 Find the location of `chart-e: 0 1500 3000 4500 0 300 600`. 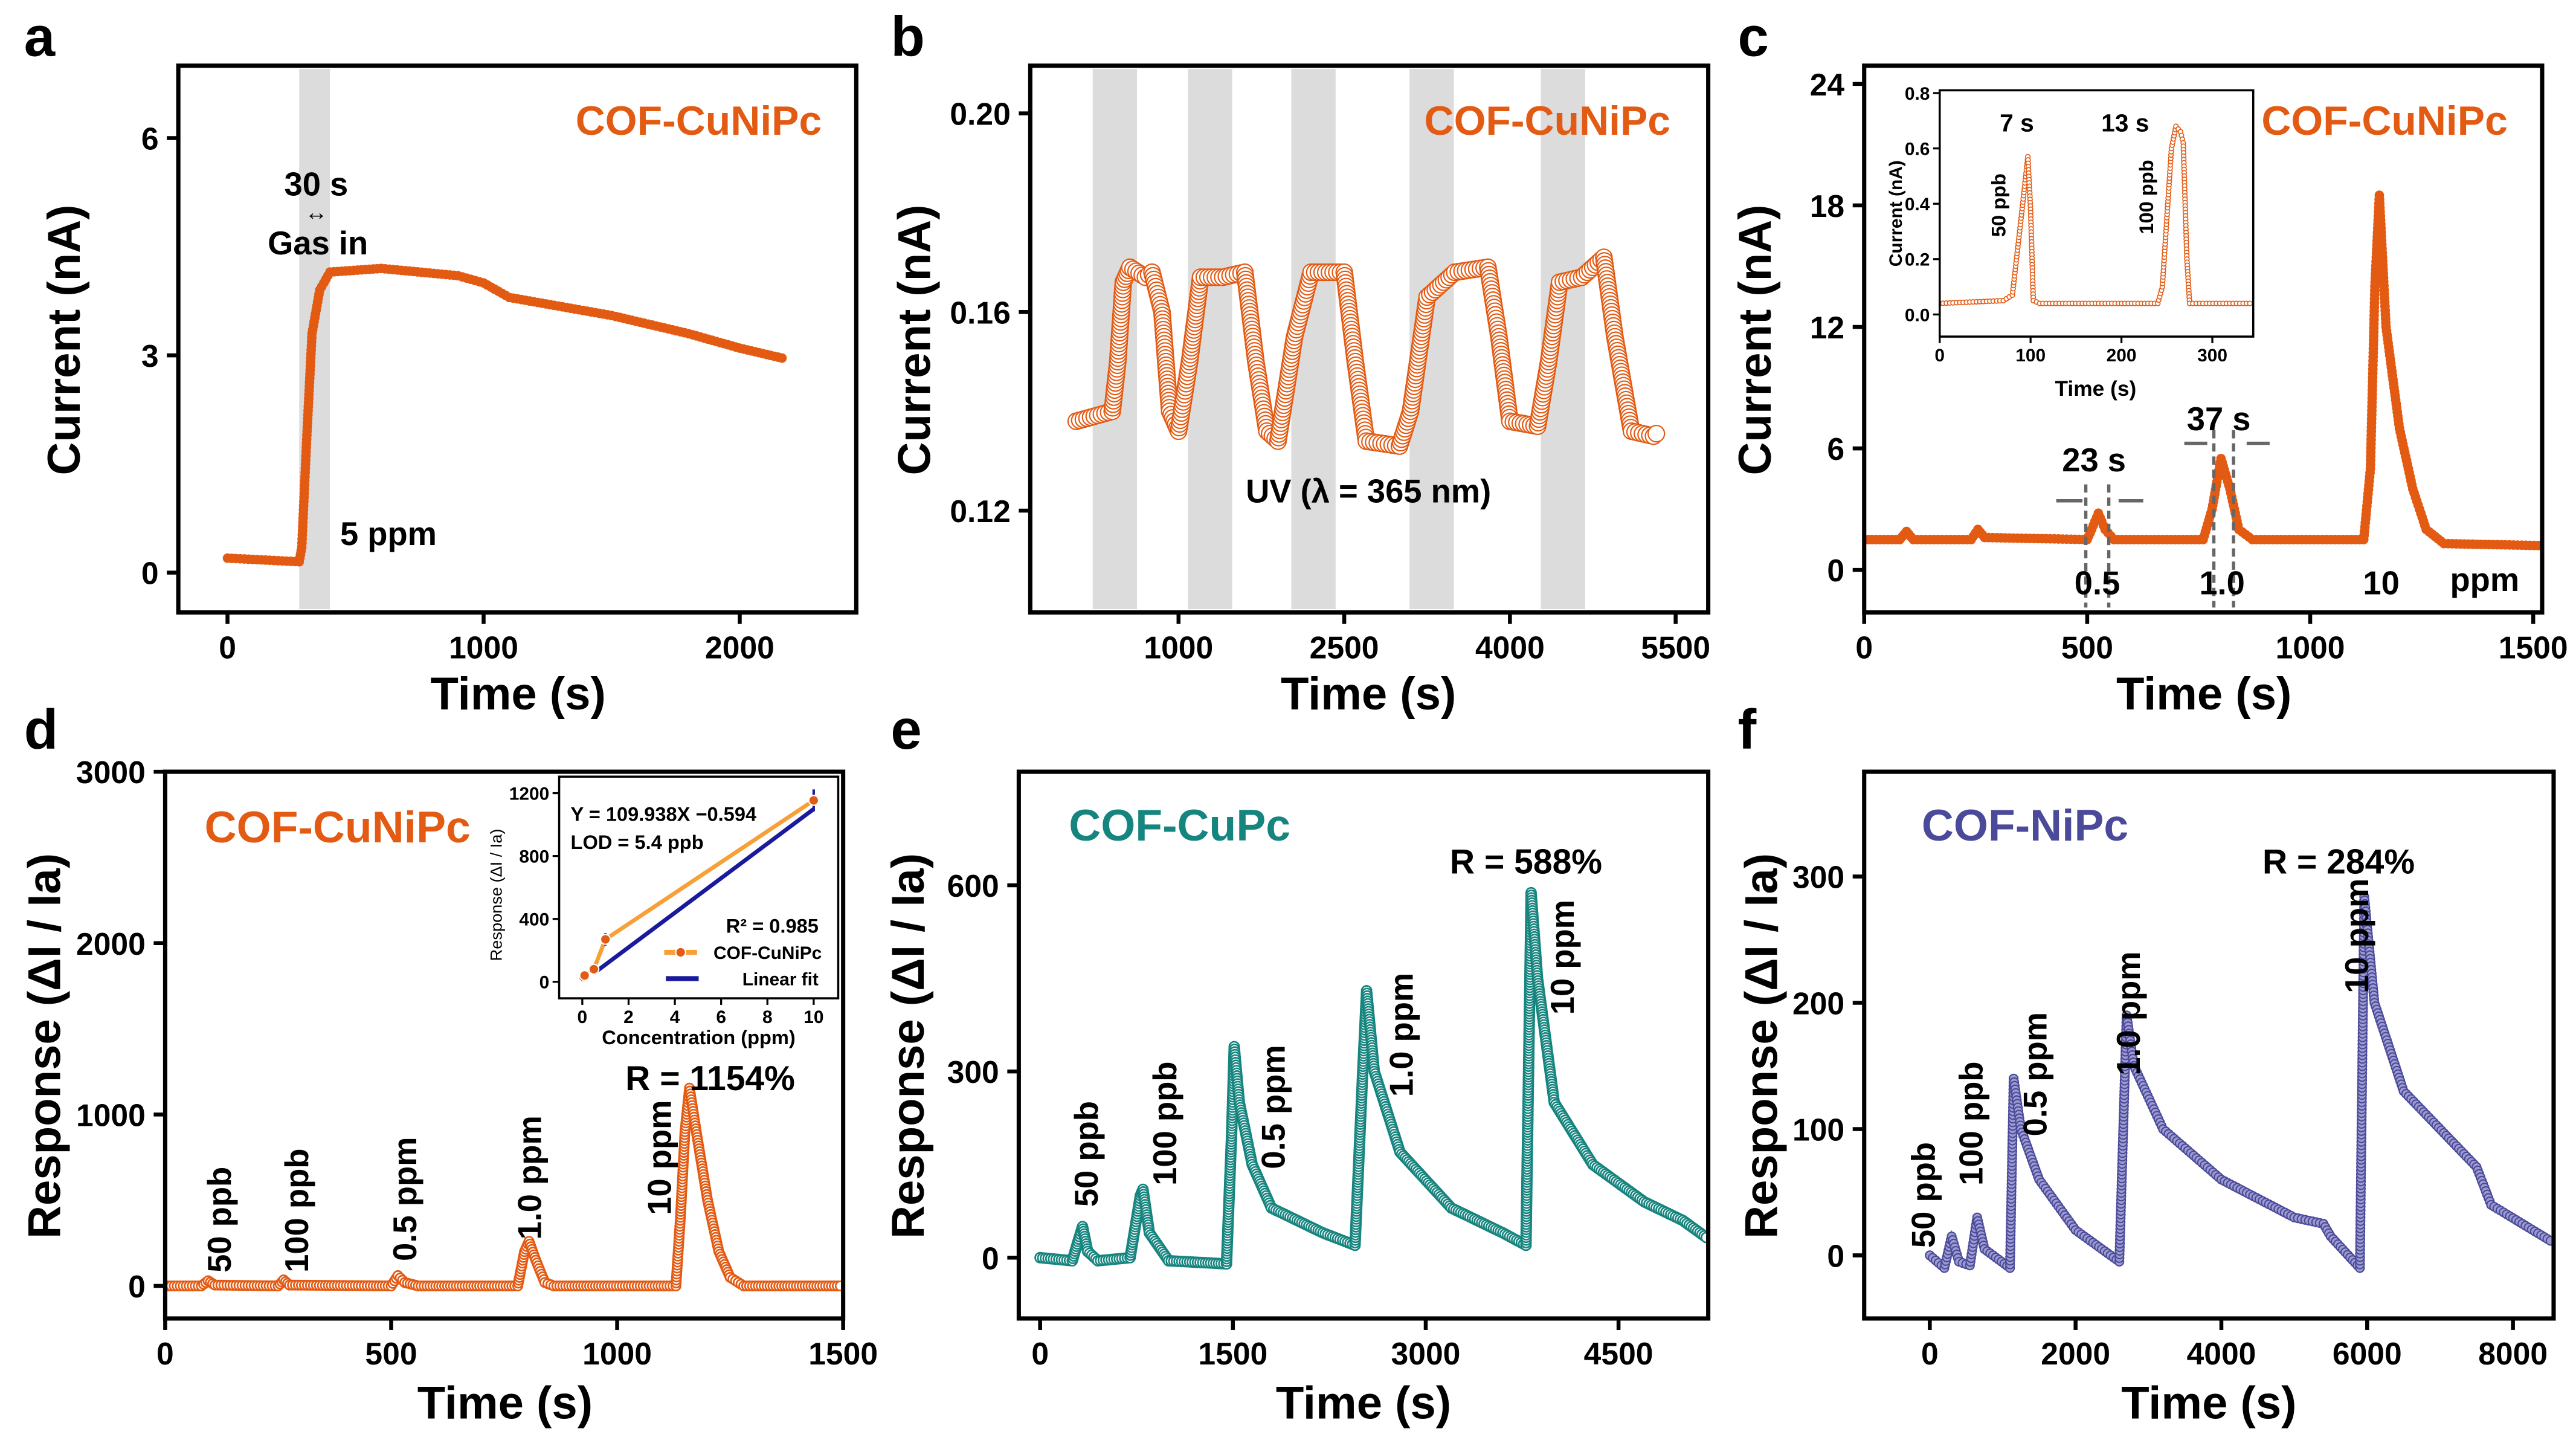

chart-e: 0 1500 3000 4500 0 300 600 is located at coordinates (1329, 1070).